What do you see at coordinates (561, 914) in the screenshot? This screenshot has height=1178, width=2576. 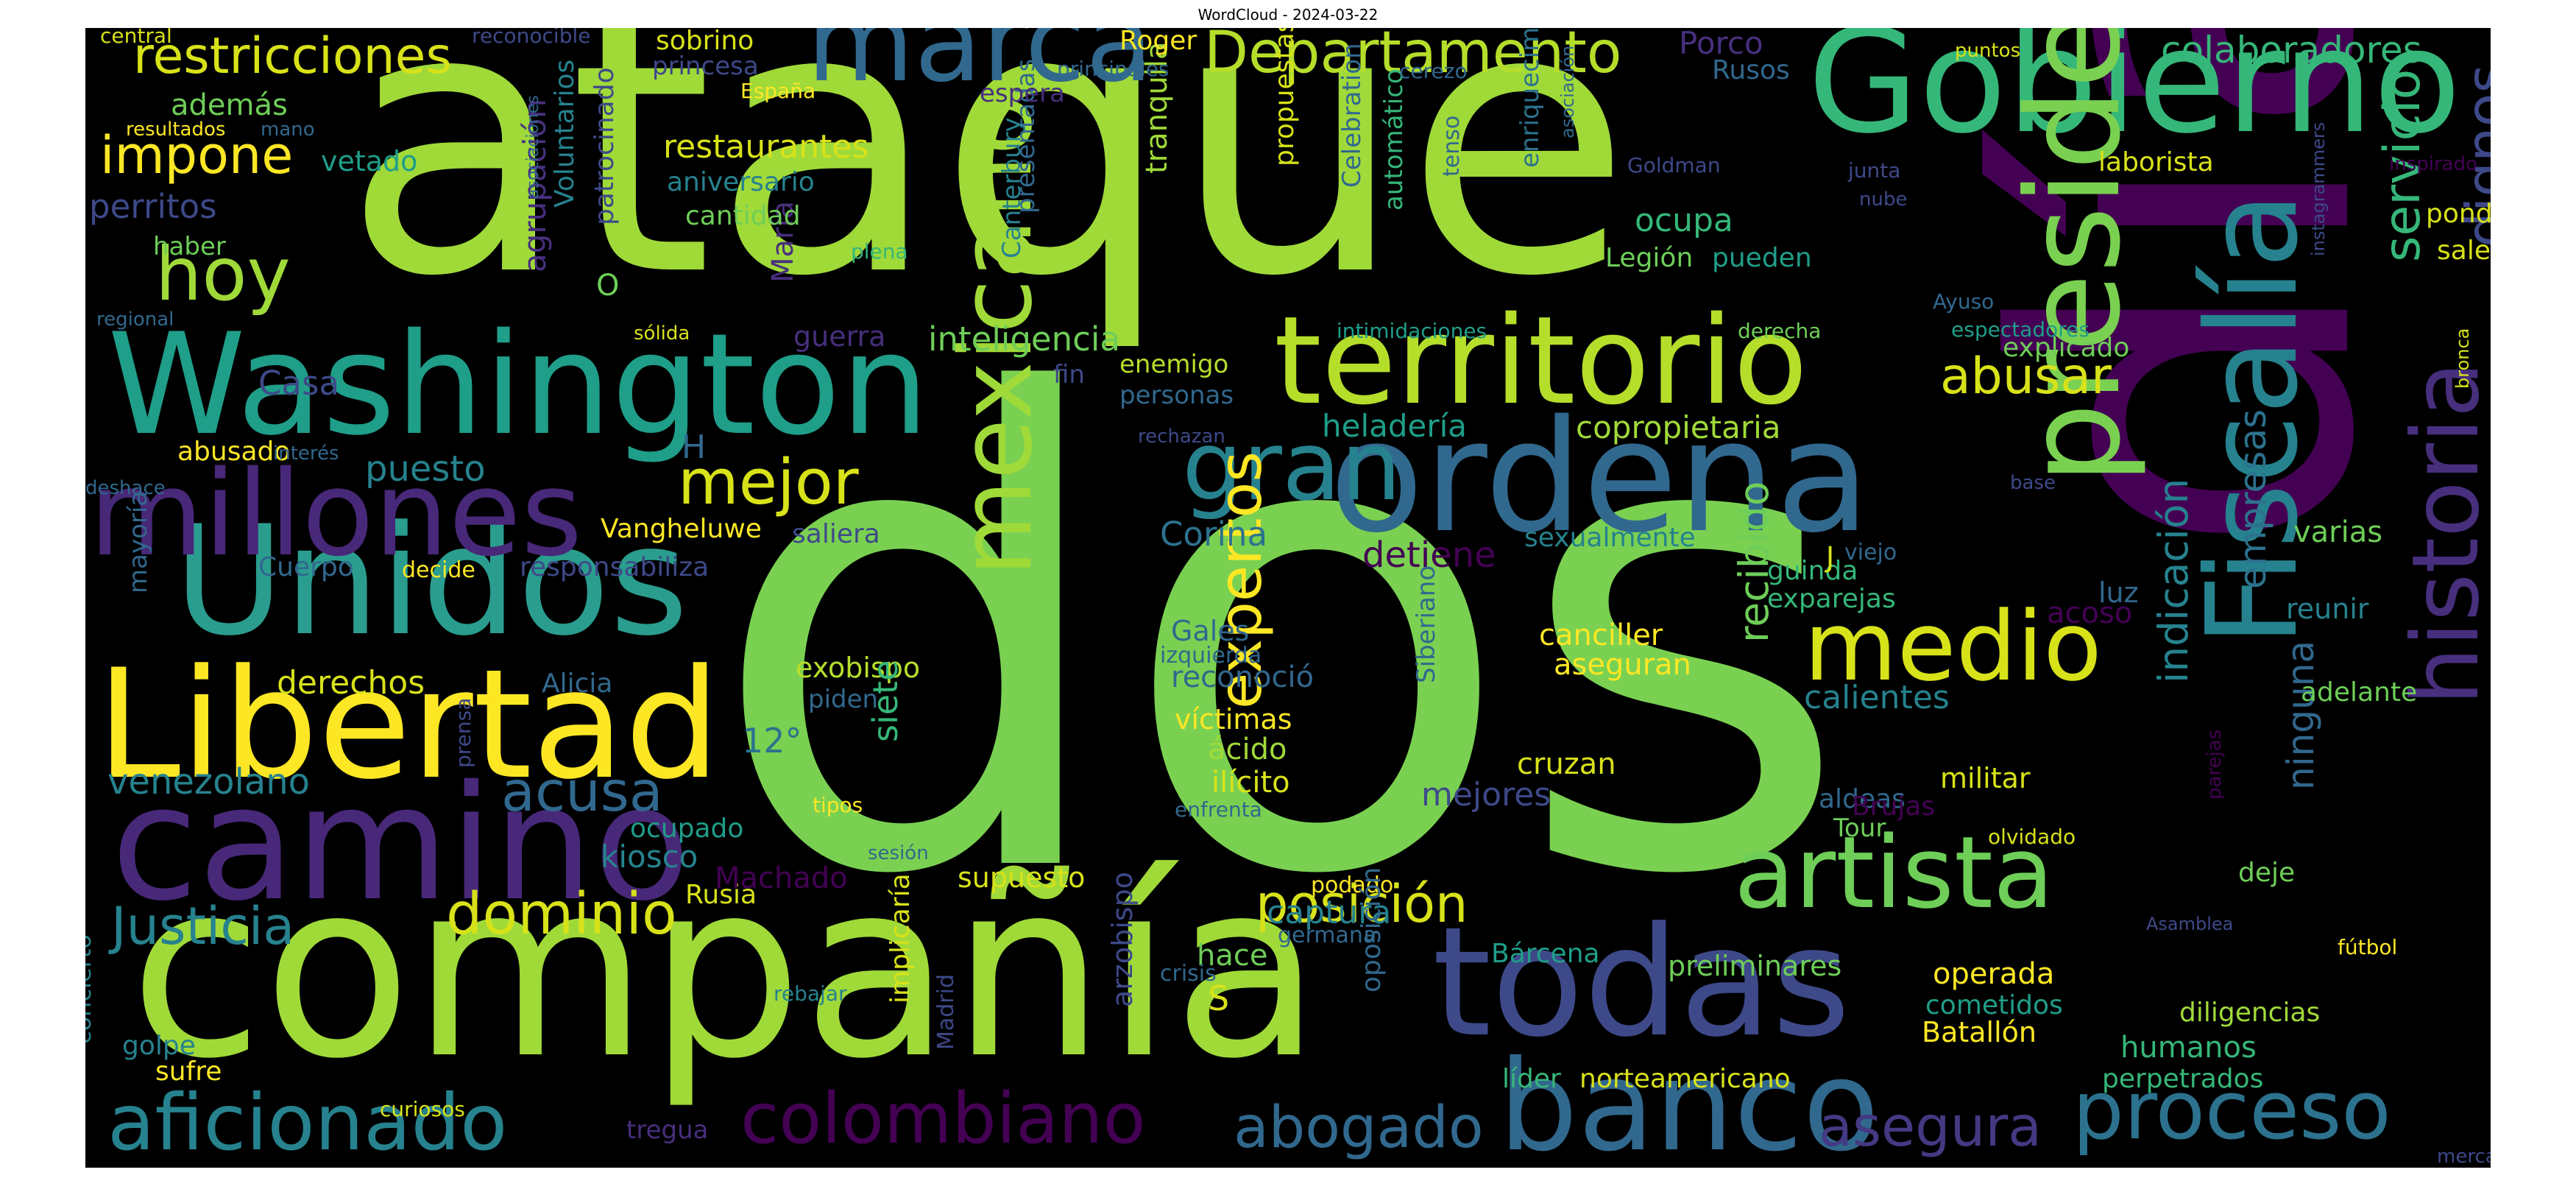 I see `cloud-word: dominio` at bounding box center [561, 914].